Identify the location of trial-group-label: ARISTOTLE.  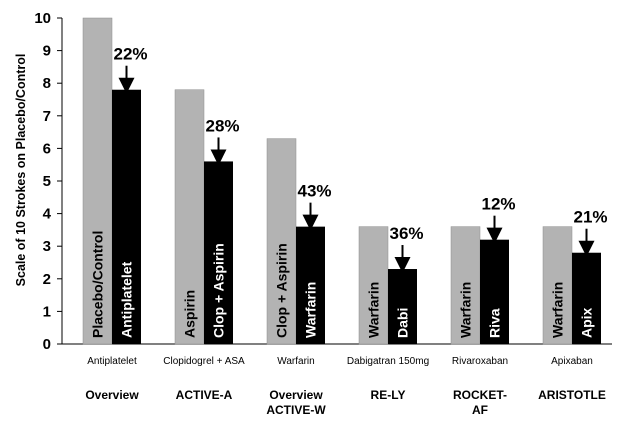
(572, 395).